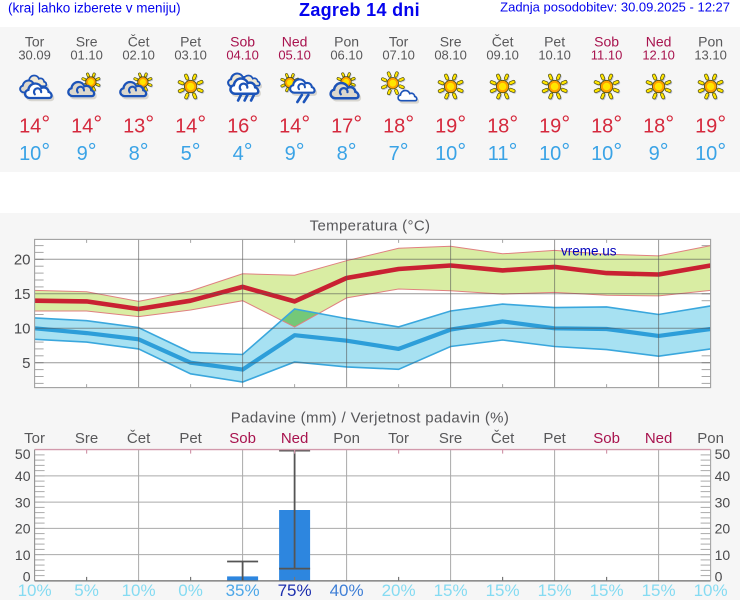 The image size is (740, 600). I want to click on svg-text: 40%, so click(347, 590).